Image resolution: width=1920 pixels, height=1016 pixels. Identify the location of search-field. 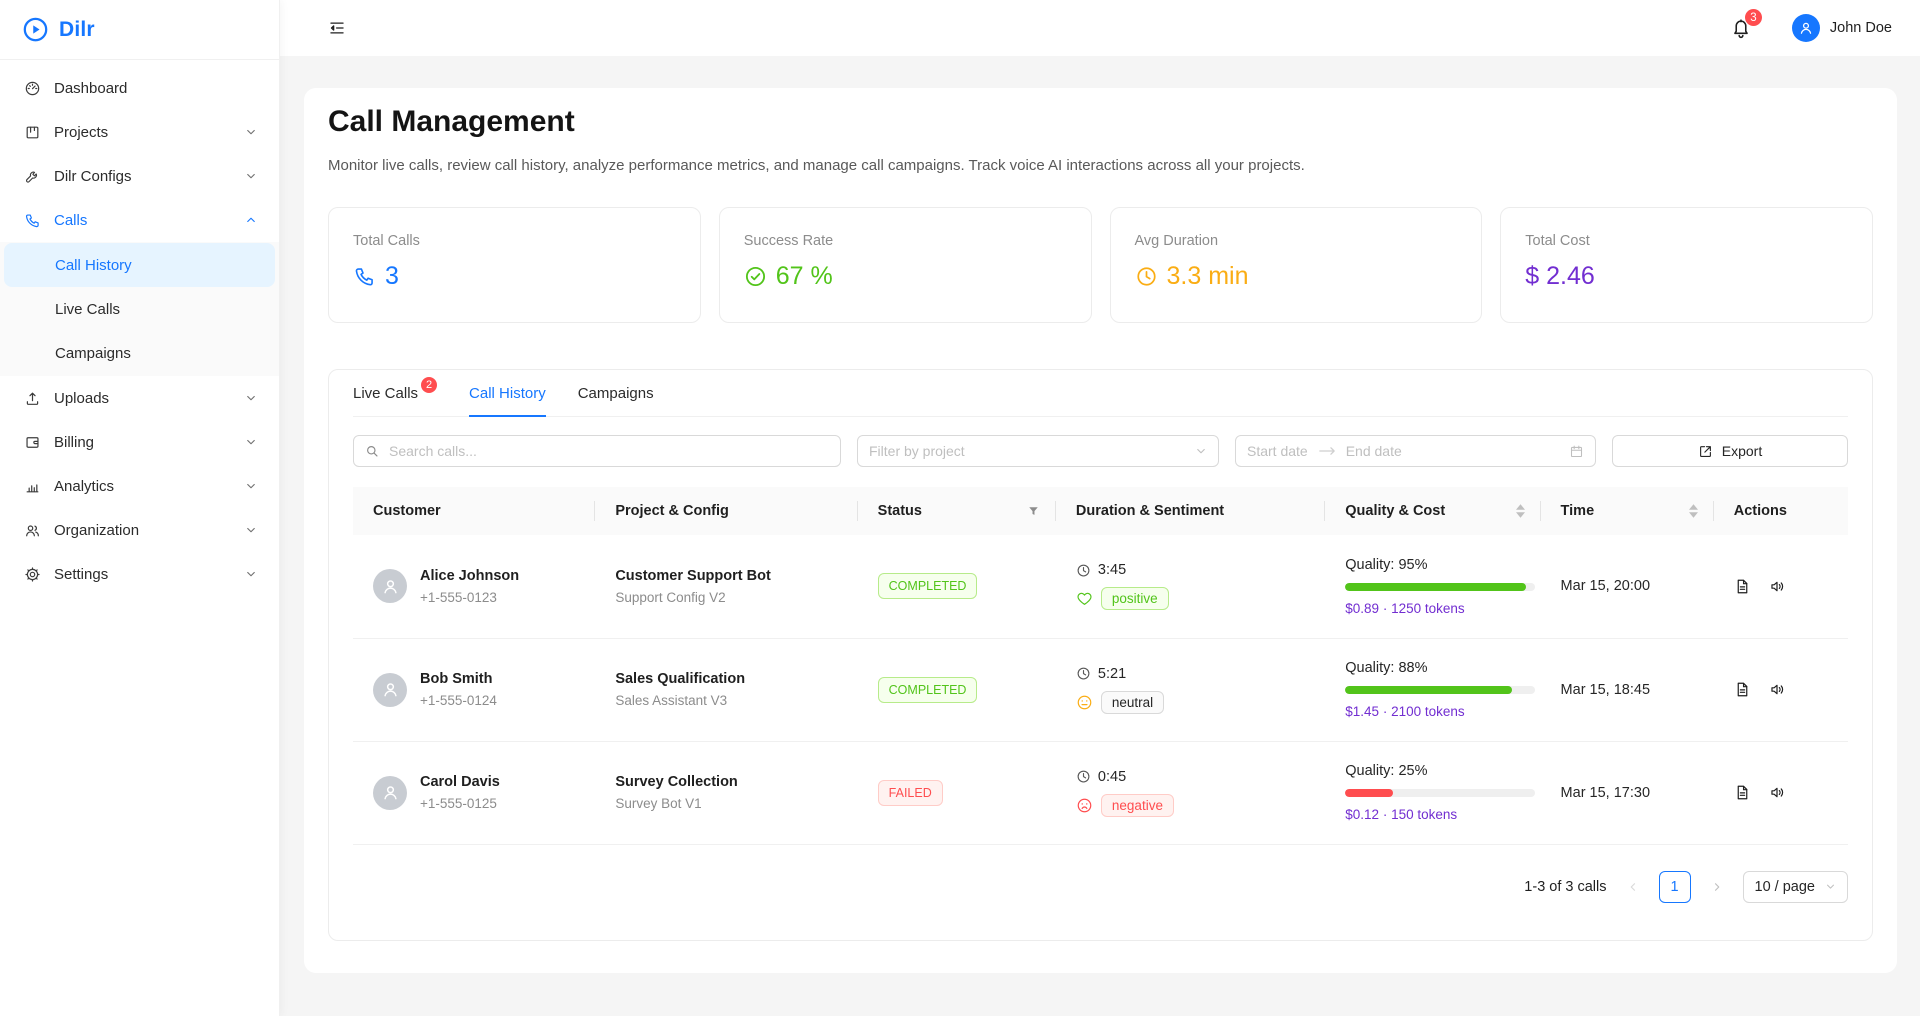
(597, 451).